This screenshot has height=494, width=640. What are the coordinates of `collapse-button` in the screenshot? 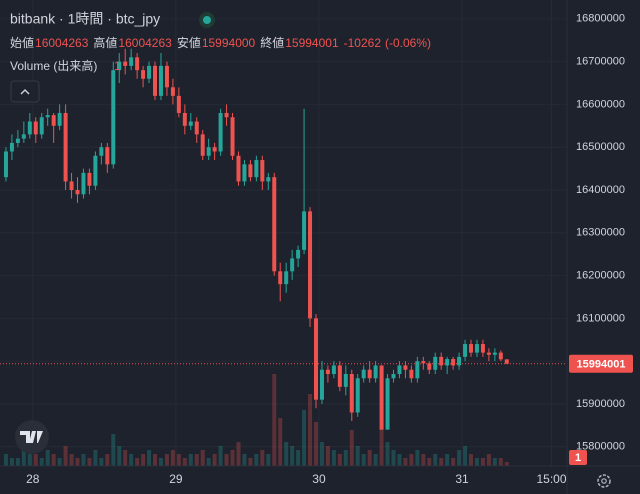 It's located at (25, 91).